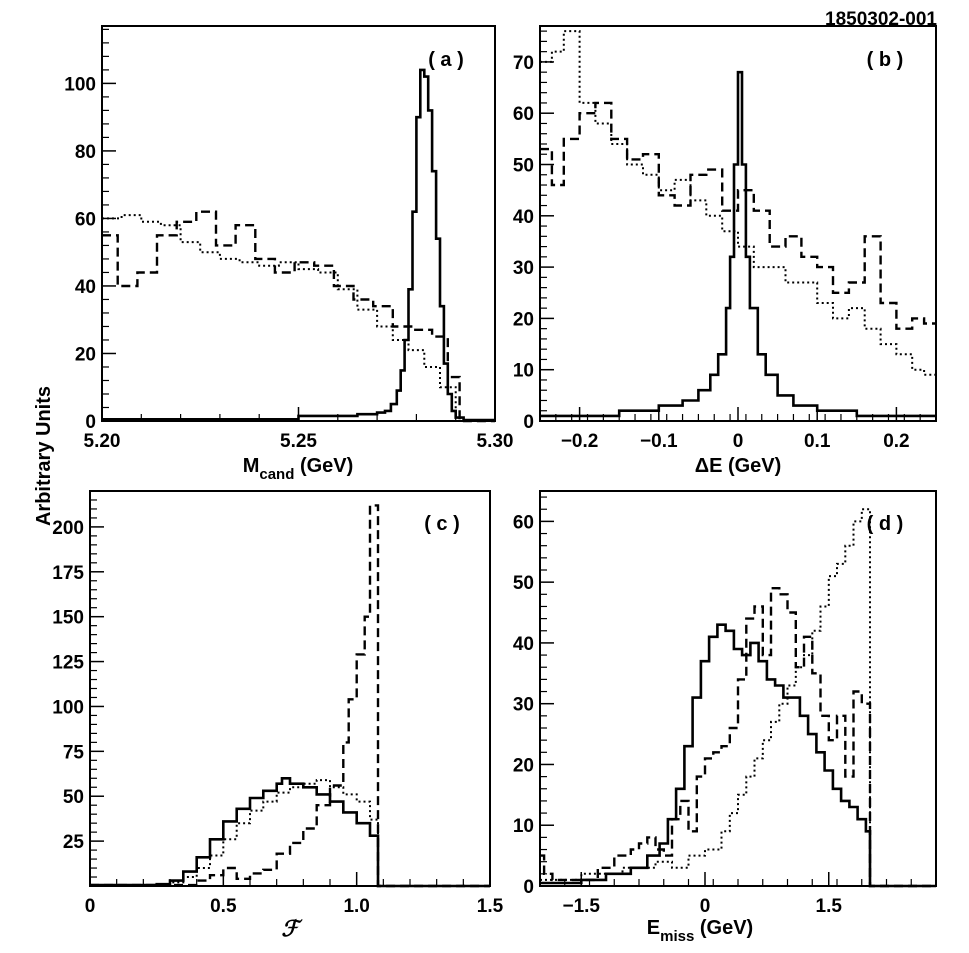  Describe the element at coordinates (885, 60) in the screenshot. I see `panel-b-tag: ( b )` at that location.